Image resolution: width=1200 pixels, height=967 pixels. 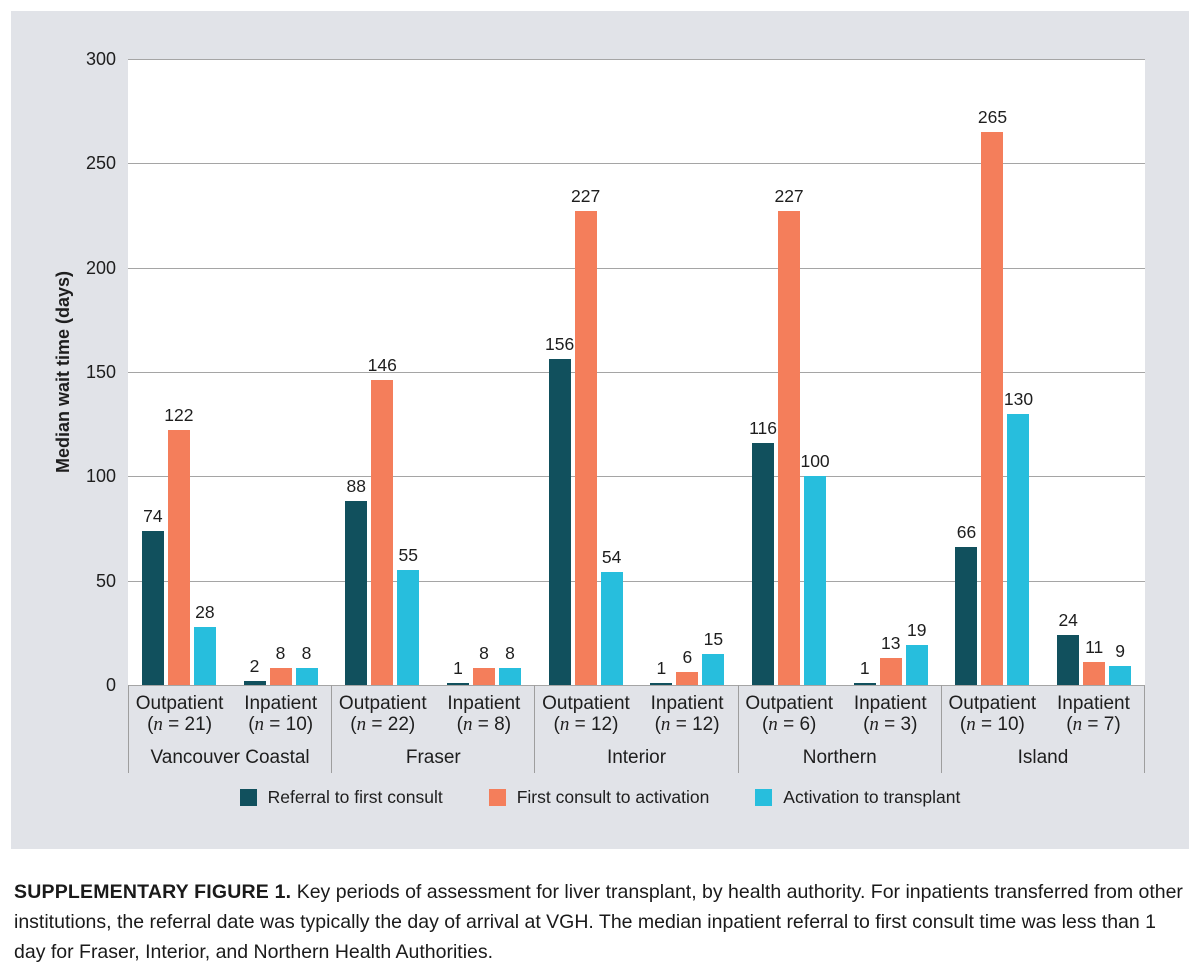 I want to click on subgroup-labels-row: Outpatient (n = 10) Inpatient (n = 7), so click(x=1043, y=710).